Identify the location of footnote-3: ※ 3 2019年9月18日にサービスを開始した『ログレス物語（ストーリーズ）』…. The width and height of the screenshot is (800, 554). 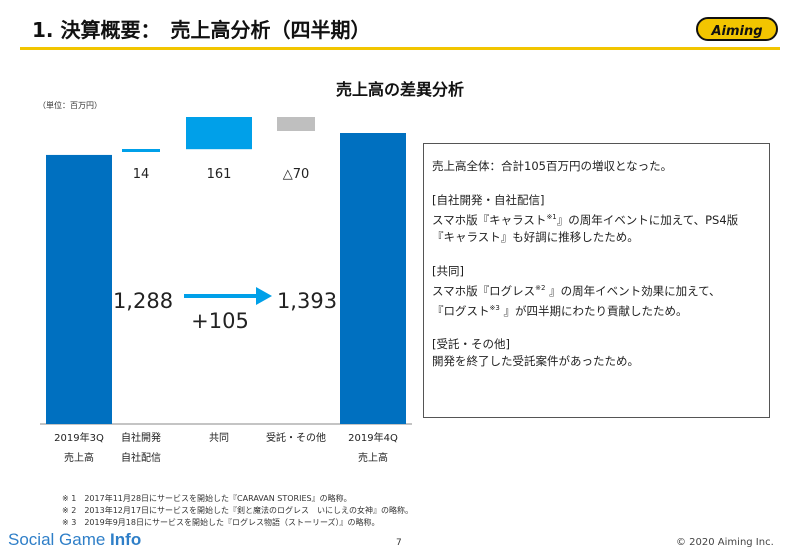
(221, 522).